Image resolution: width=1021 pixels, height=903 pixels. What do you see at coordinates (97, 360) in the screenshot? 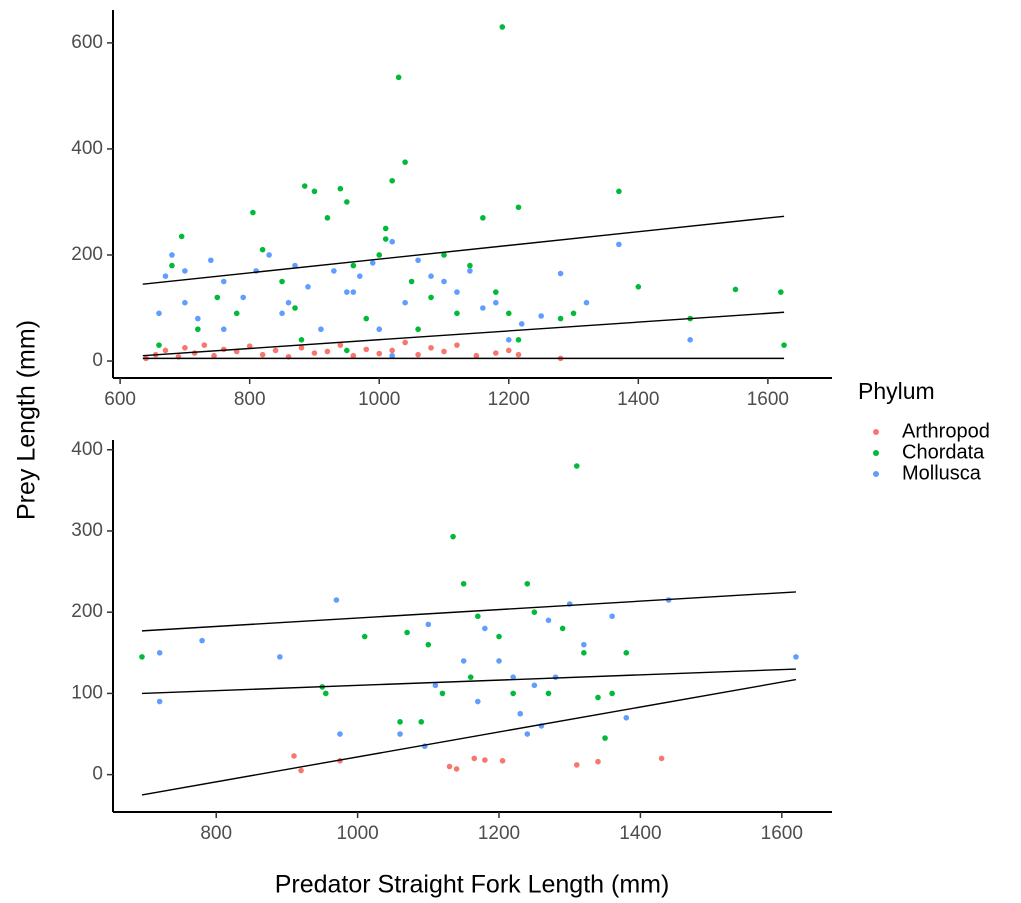
I see `y-tick-label: 0` at bounding box center [97, 360].